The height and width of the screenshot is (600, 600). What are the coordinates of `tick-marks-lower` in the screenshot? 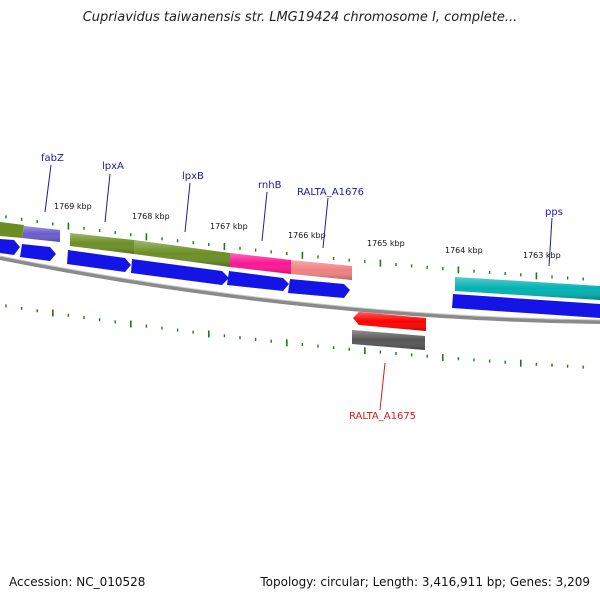 It's located at (294, 336).